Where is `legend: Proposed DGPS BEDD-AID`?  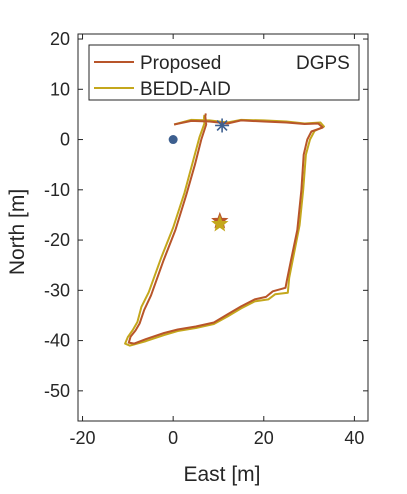
legend: Proposed DGPS BEDD-AID is located at coordinates (224, 72).